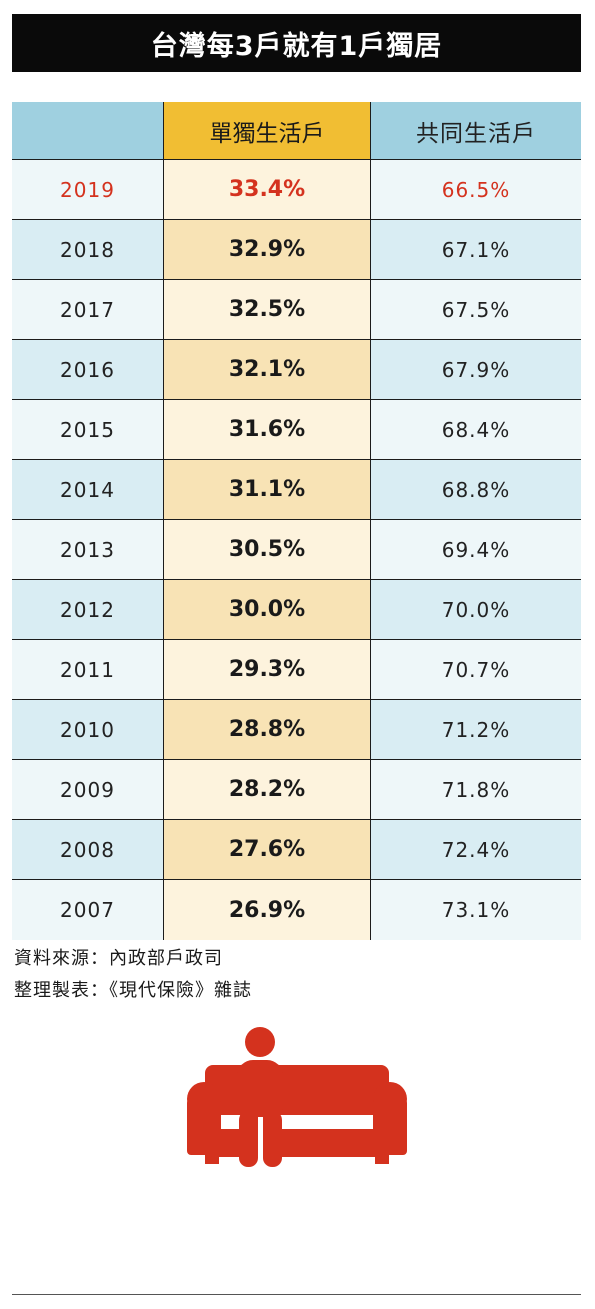 Image resolution: width=595 pixels, height=1309 pixels. I want to click on shared-household-cell: 66.5%, so click(476, 189).